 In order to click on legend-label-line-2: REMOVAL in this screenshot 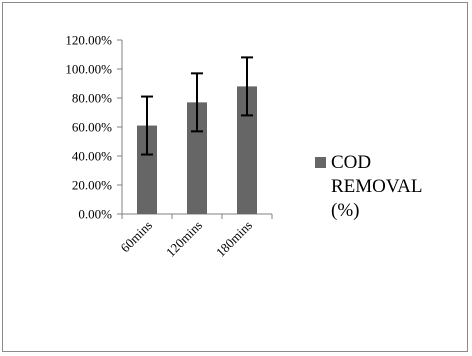, I will do `click(377, 186)`.